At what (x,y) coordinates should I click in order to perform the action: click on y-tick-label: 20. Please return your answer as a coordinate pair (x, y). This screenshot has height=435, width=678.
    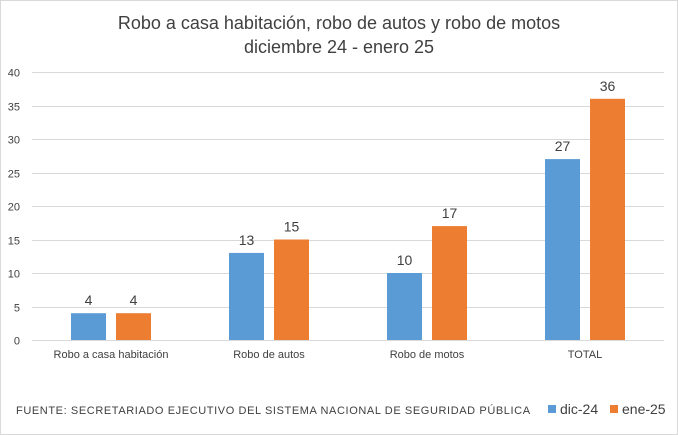
    Looking at the image, I should click on (14, 208).